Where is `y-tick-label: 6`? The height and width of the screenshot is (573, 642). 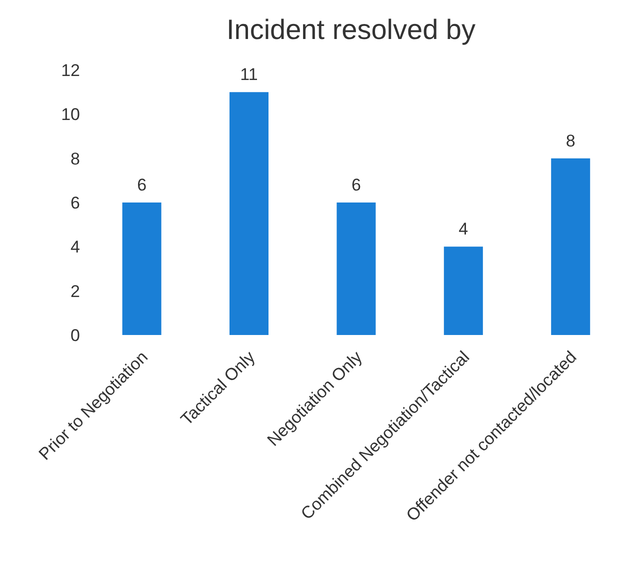 y-tick-label: 6 is located at coordinates (75, 203).